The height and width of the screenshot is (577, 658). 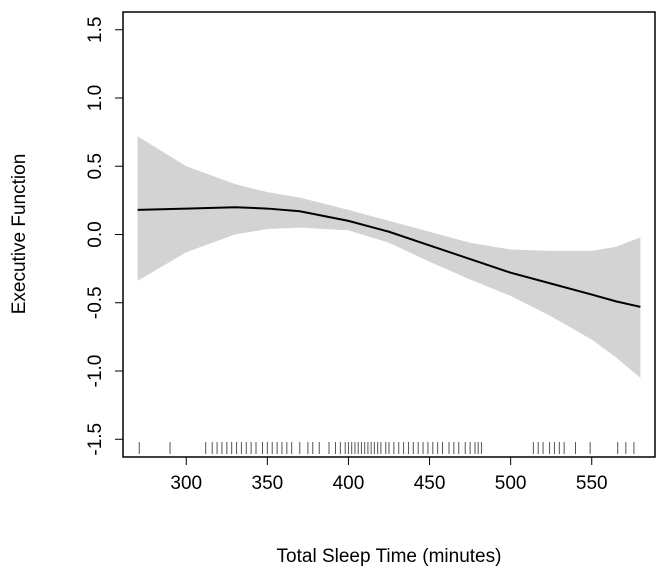 I want to click on y-tick-label: 0.0, so click(x=95, y=234).